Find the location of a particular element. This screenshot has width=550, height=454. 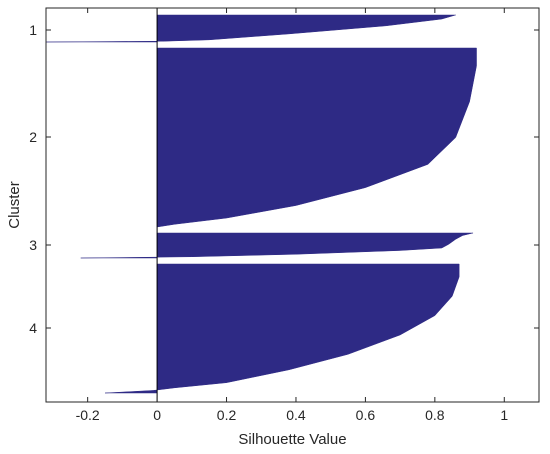

x-tick-label: 0.8 is located at coordinates (435, 415).